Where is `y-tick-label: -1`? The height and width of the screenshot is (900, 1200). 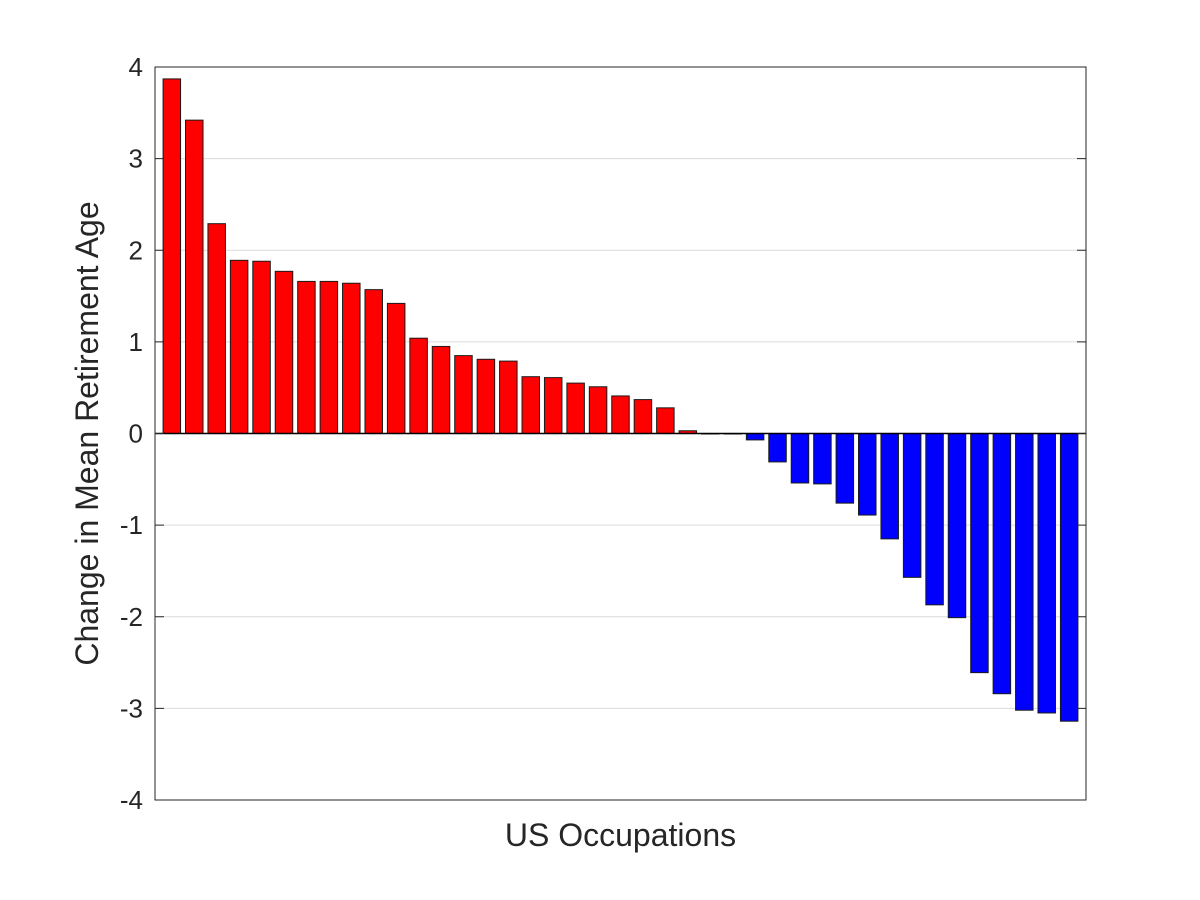 y-tick-label: -1 is located at coordinates (131, 525).